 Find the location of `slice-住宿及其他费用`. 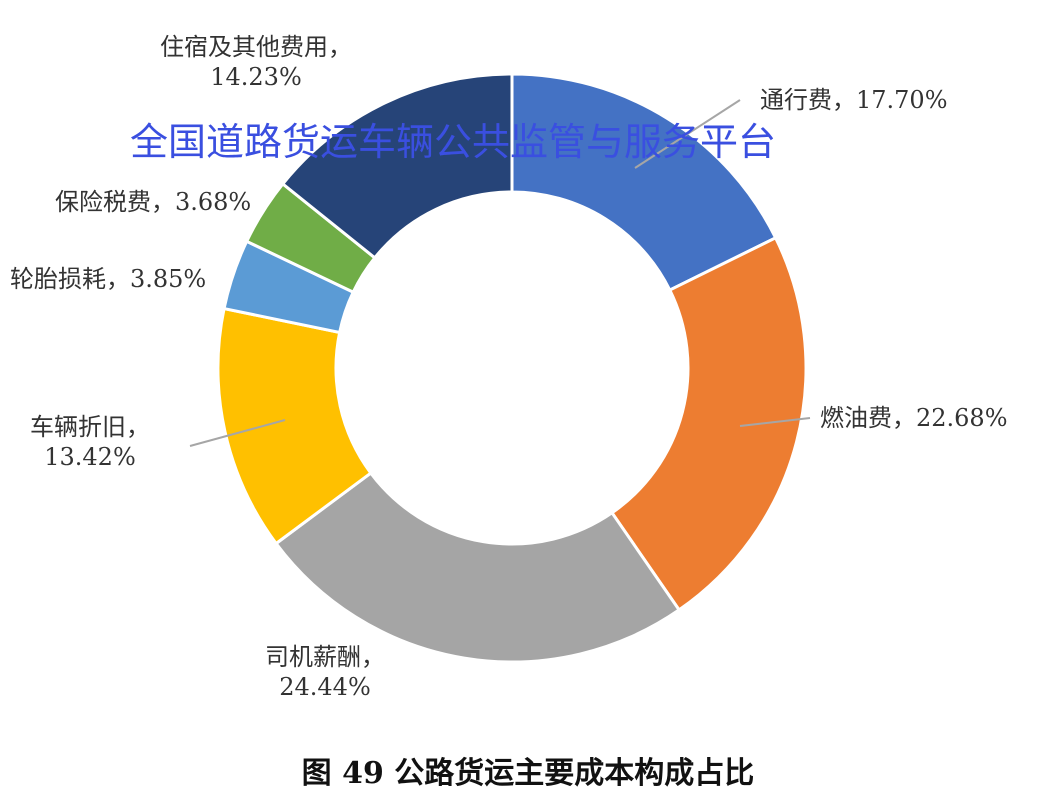

slice-住宿及其他费用 is located at coordinates (397, 166).